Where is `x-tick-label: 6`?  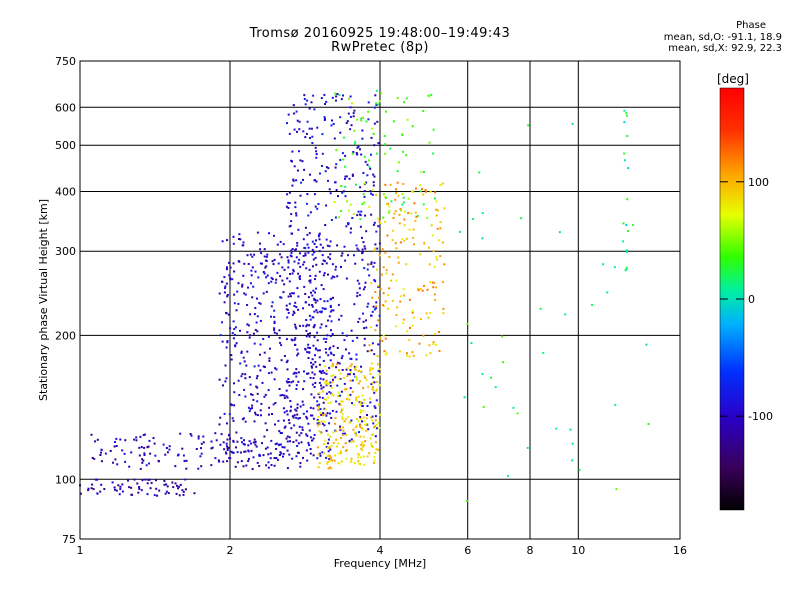
x-tick-label: 6 is located at coordinates (467, 550).